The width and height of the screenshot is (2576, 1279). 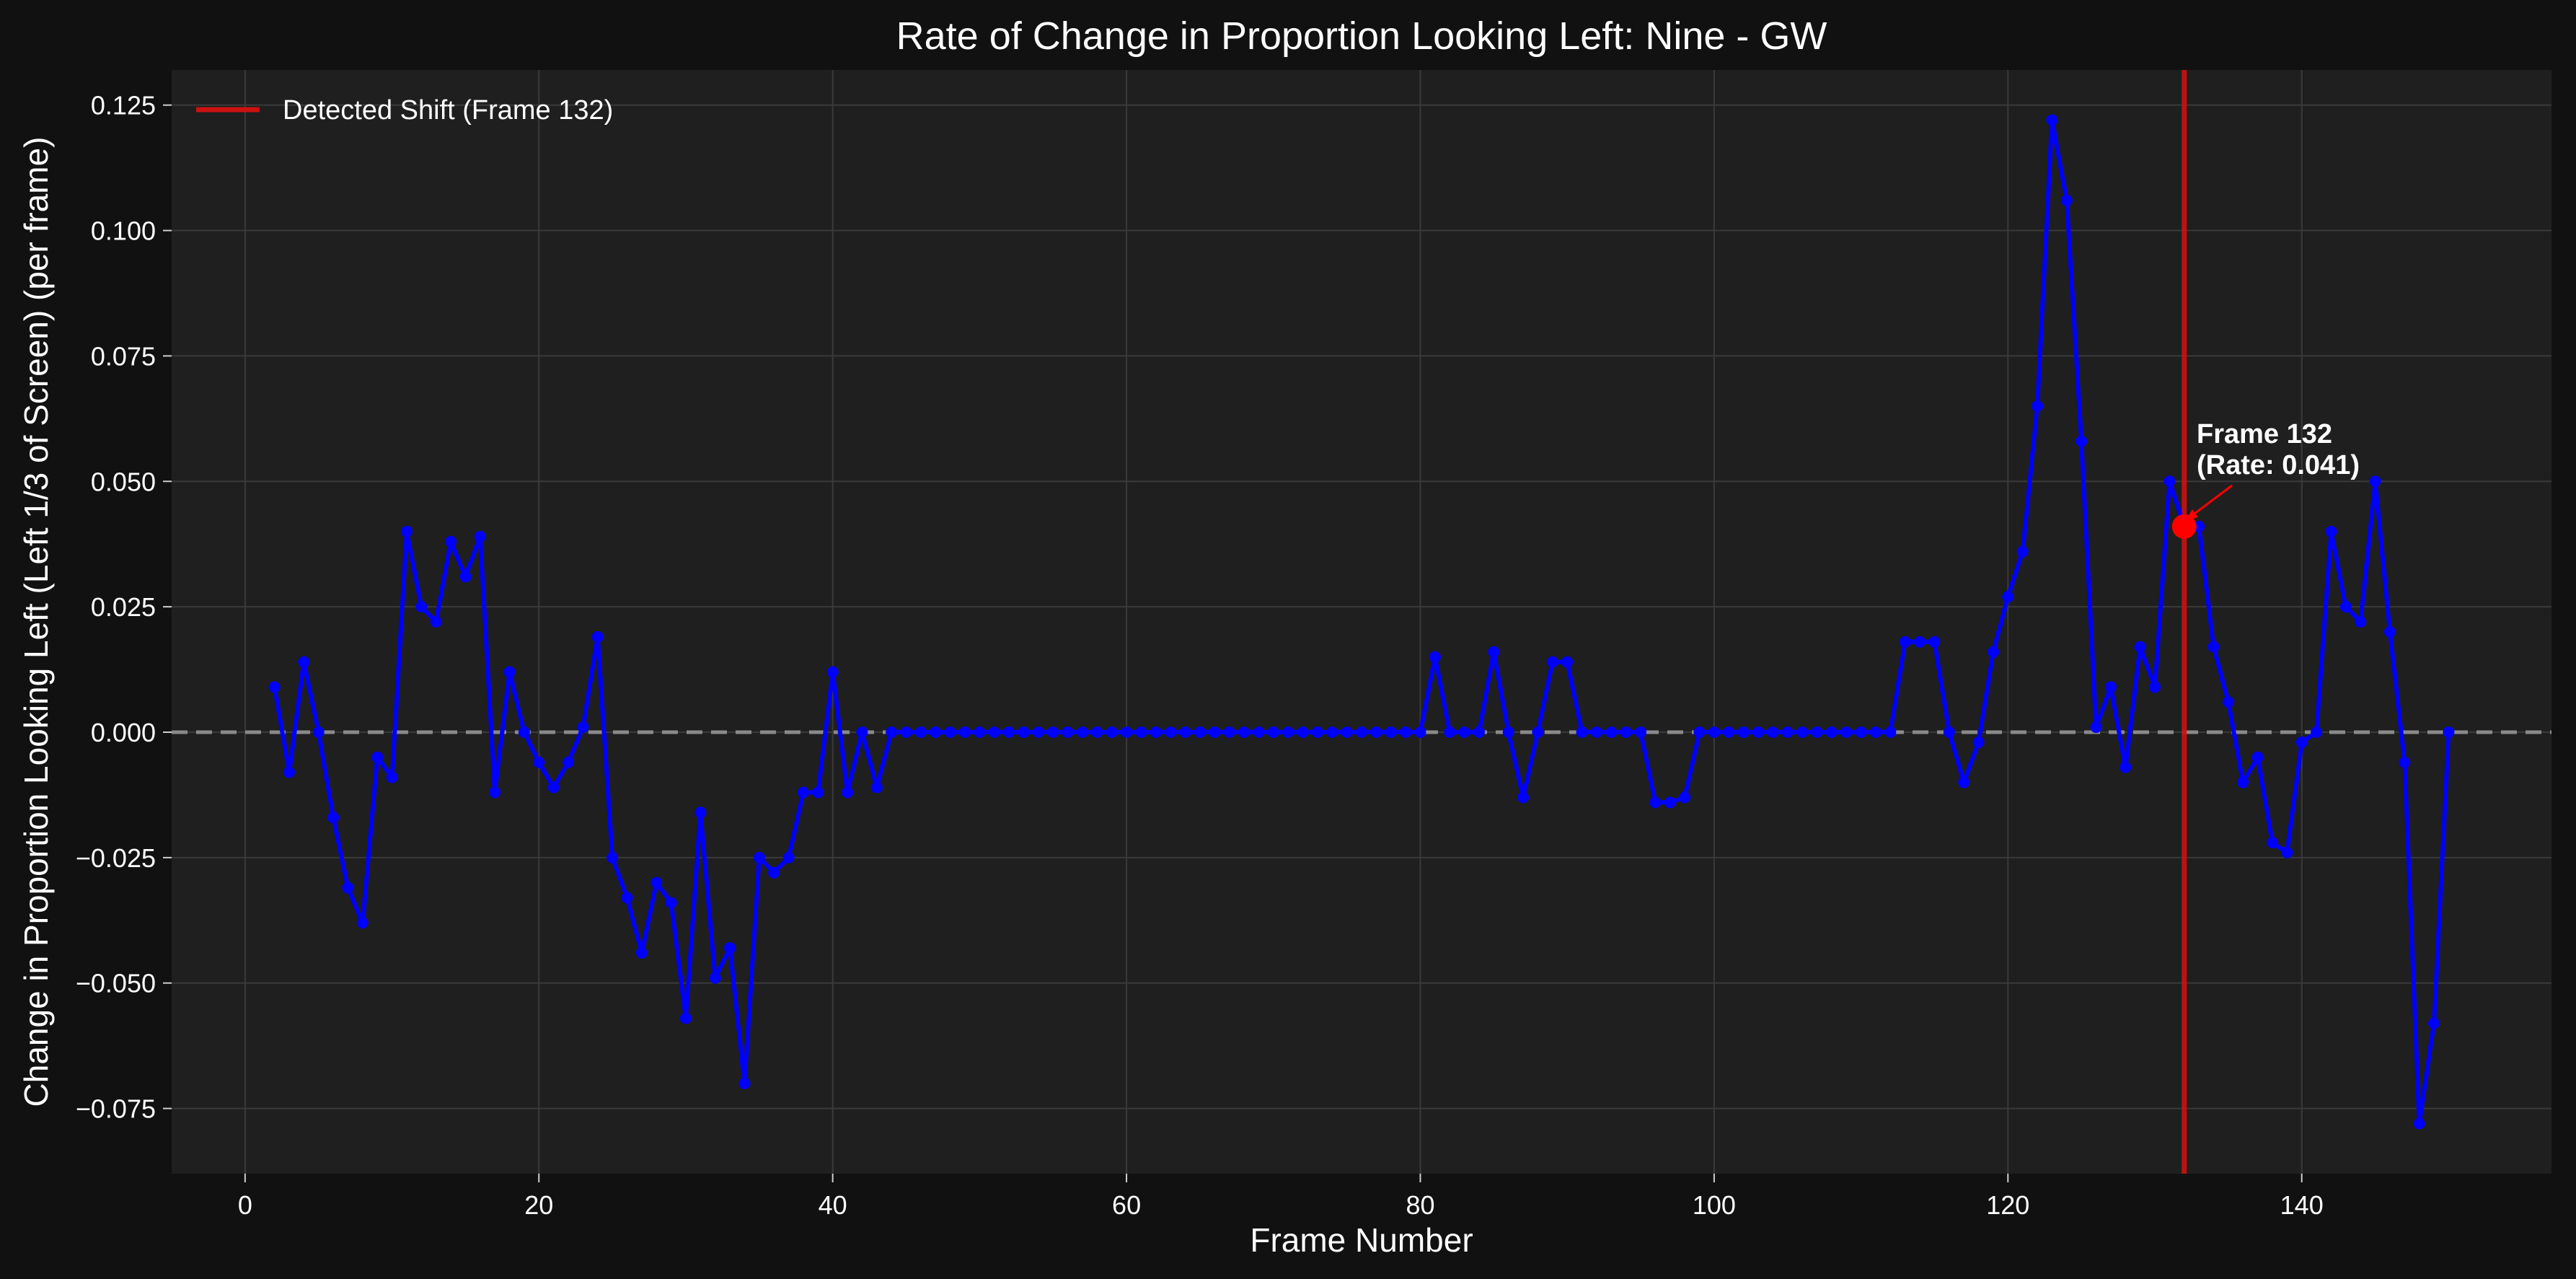 I want to click on x-tick-label: 20, so click(x=538, y=1205).